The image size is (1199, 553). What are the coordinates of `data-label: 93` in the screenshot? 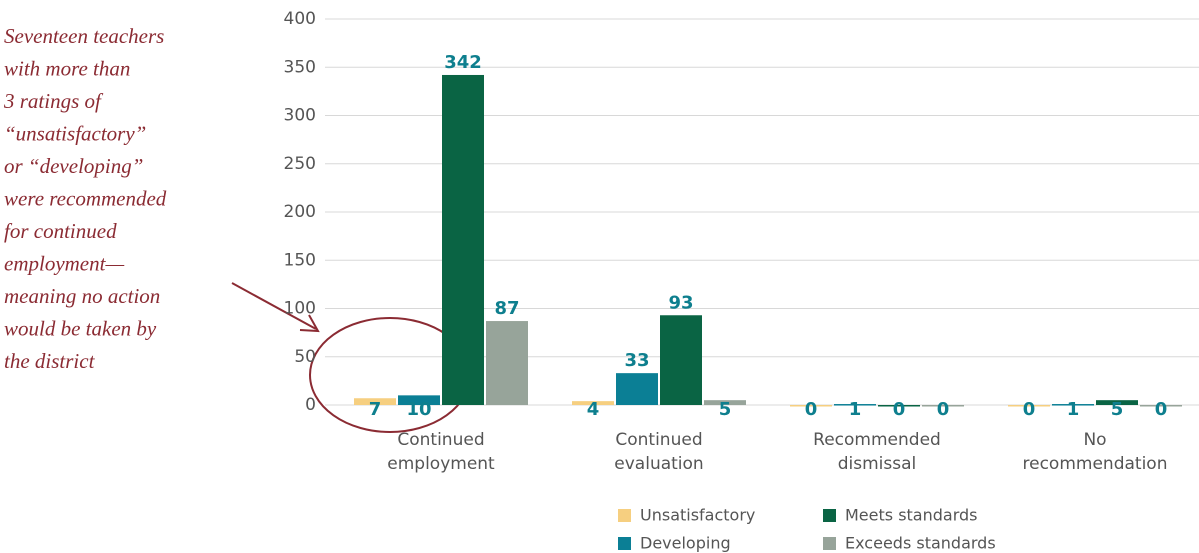 It's located at (680, 302).